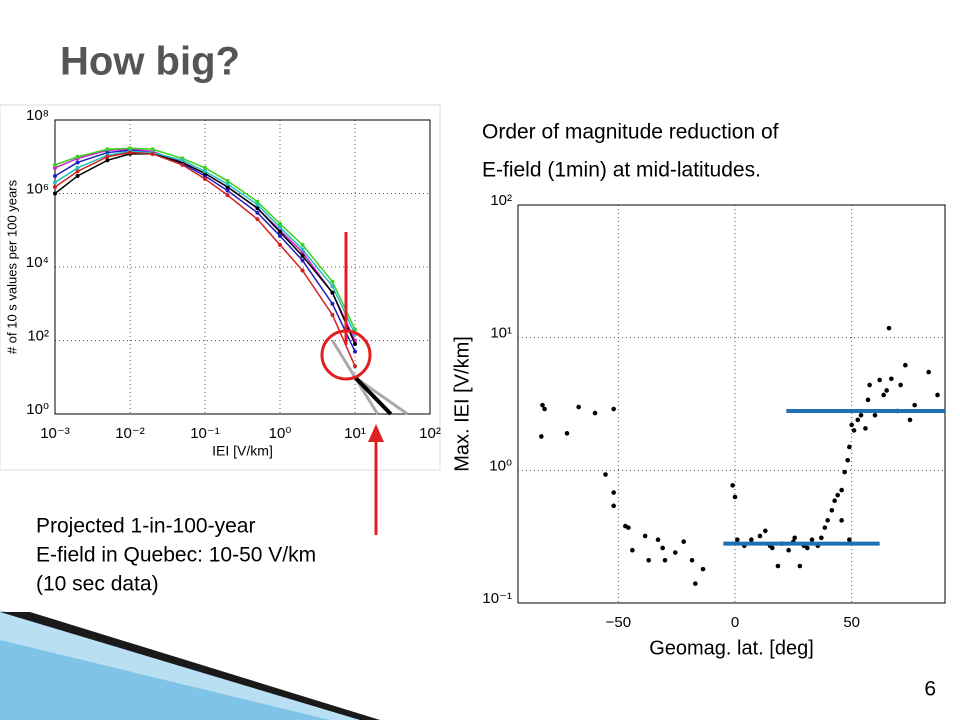 Image resolution: width=960 pixels, height=720 pixels. Describe the element at coordinates (176, 555) in the screenshot. I see `note-line: E-field in Quebec: 10-50 V/km` at that location.